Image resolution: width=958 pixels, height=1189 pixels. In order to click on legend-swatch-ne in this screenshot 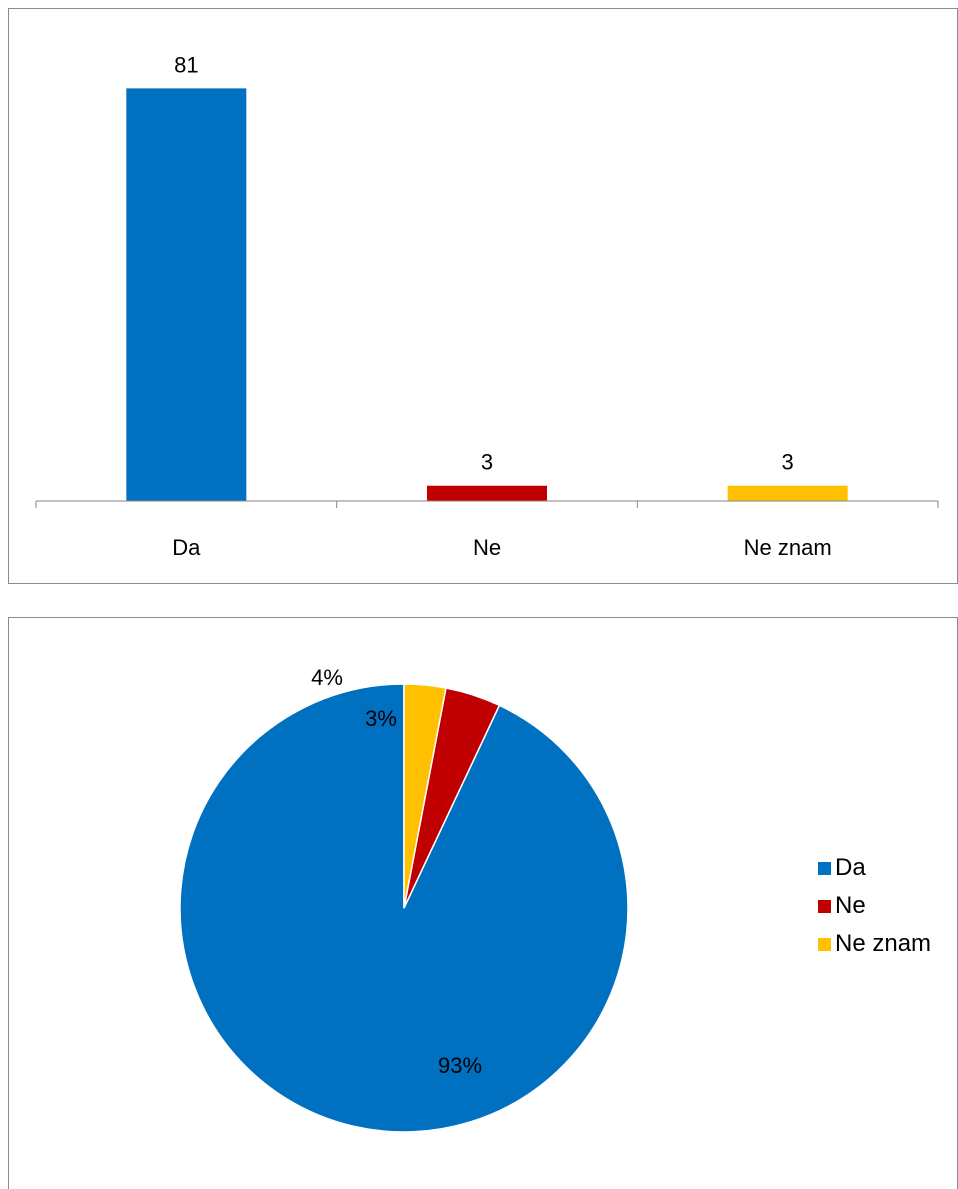, I will do `click(824, 906)`.